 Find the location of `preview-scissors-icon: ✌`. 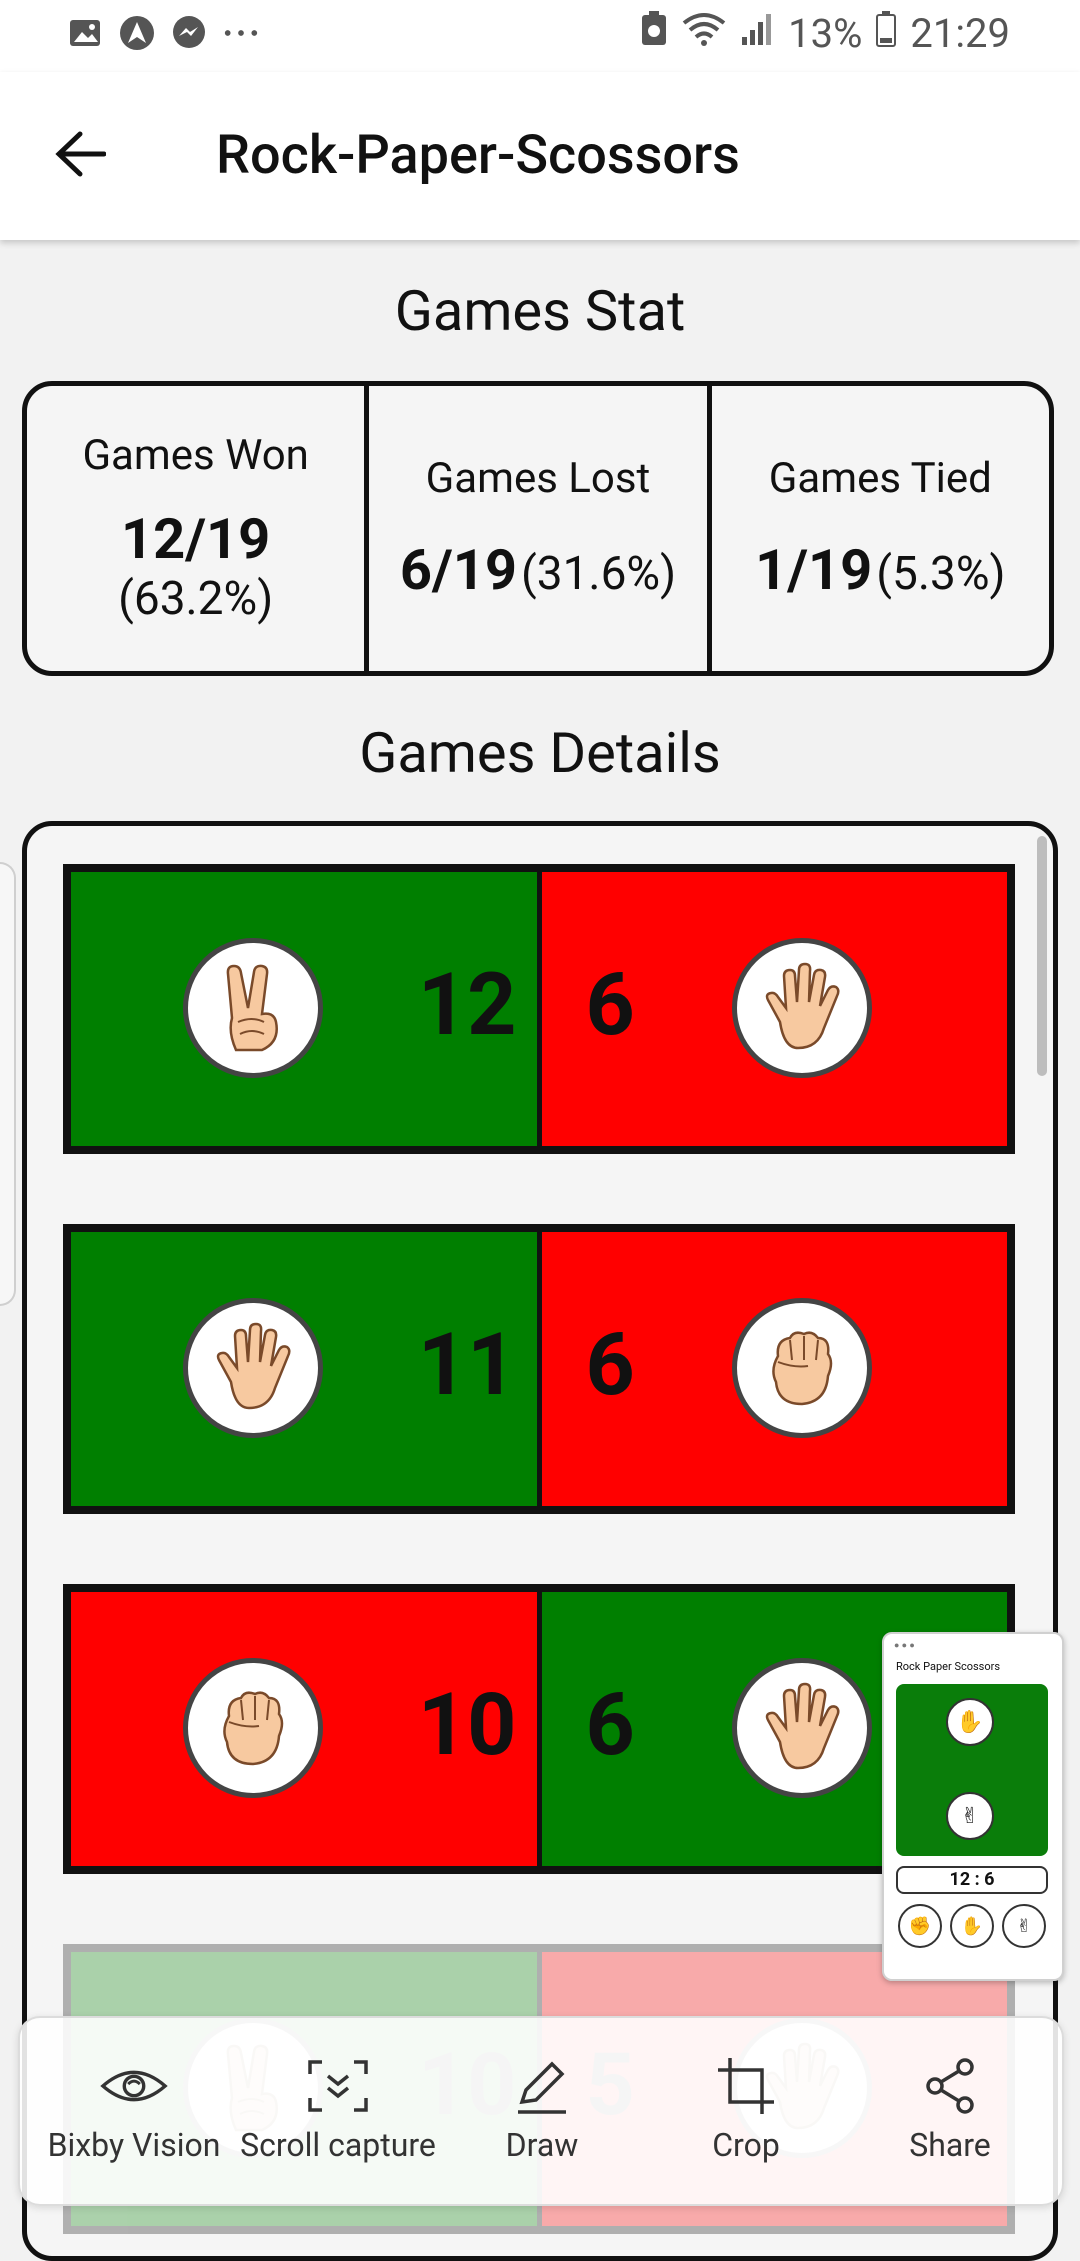

preview-scissors-icon: ✌ is located at coordinates (1024, 1926).